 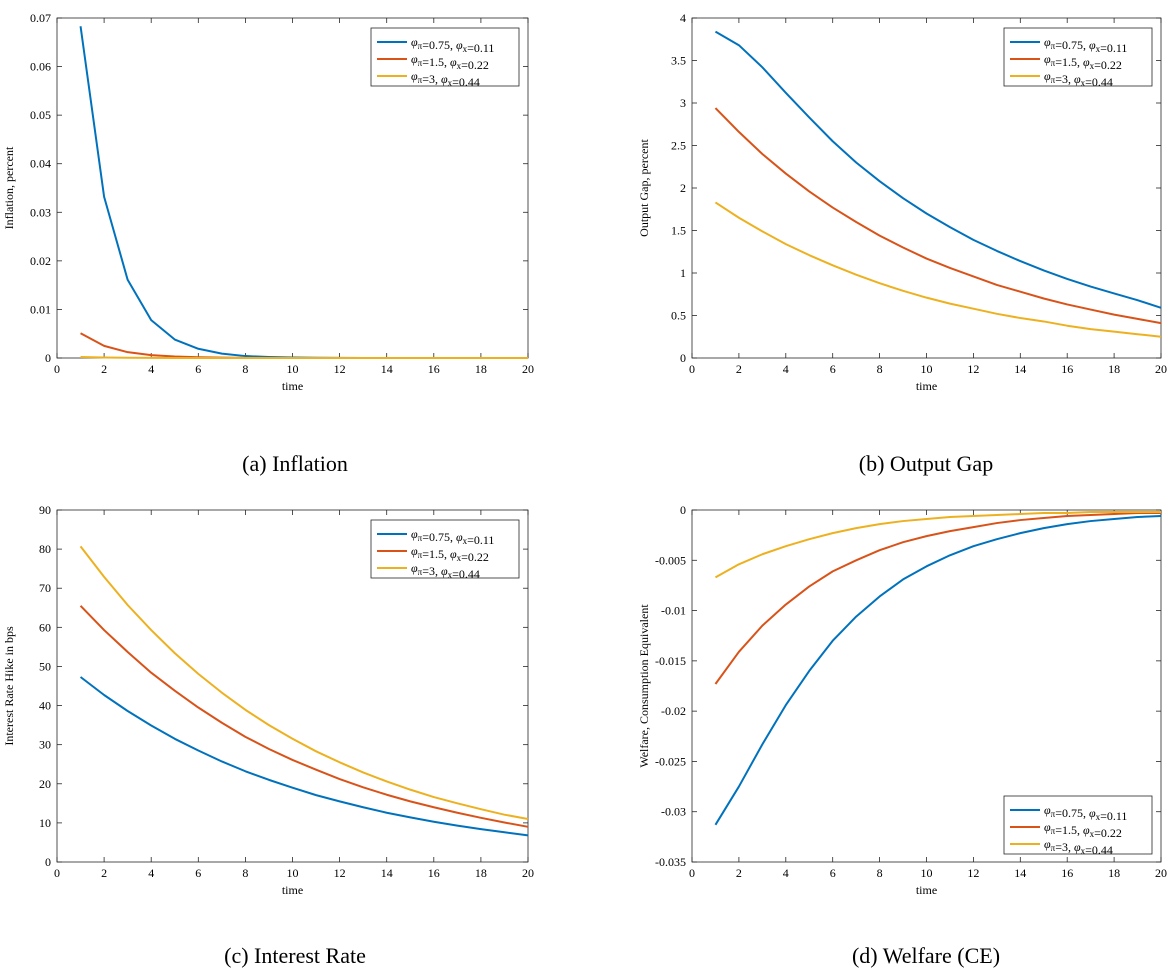 What do you see at coordinates (45, 510) in the screenshot?
I see `interest-rate-y-tick-label: 90` at bounding box center [45, 510].